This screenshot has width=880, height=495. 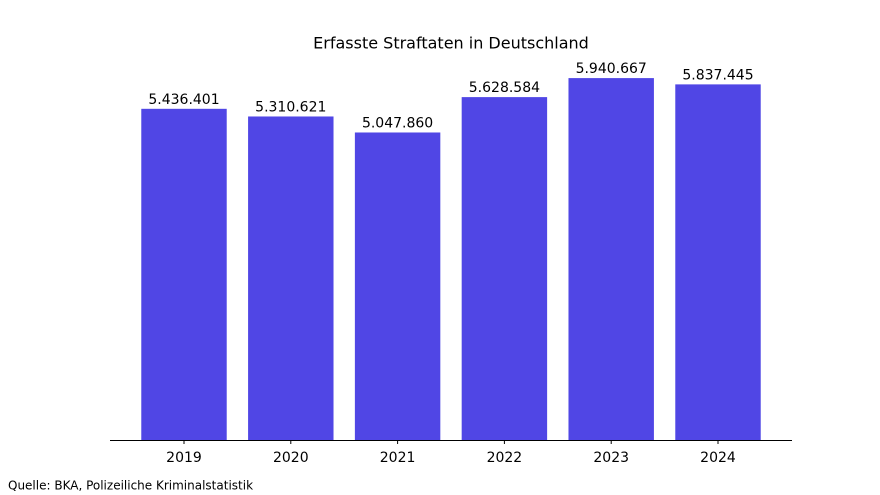 I want to click on x-tick-label: 2020, so click(x=291, y=458).